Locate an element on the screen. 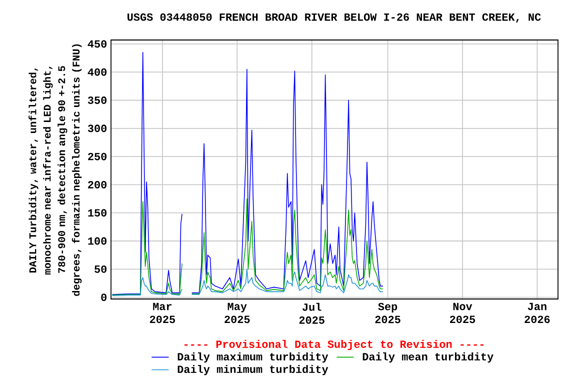 This screenshot has width=576, height=384. y-tick-label: 350 is located at coordinates (97, 100).